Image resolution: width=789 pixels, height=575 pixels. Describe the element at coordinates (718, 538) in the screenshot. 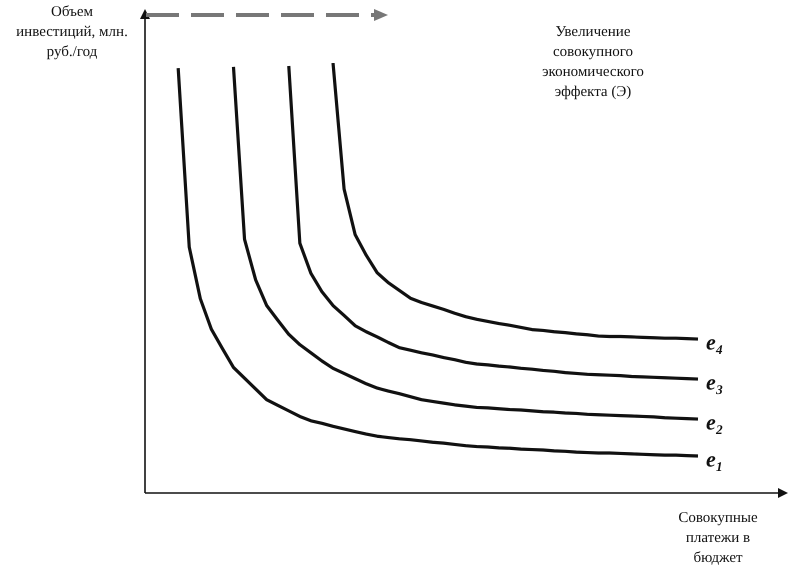

I see `x-axis-title: Совокупные платежи в бюджет` at that location.